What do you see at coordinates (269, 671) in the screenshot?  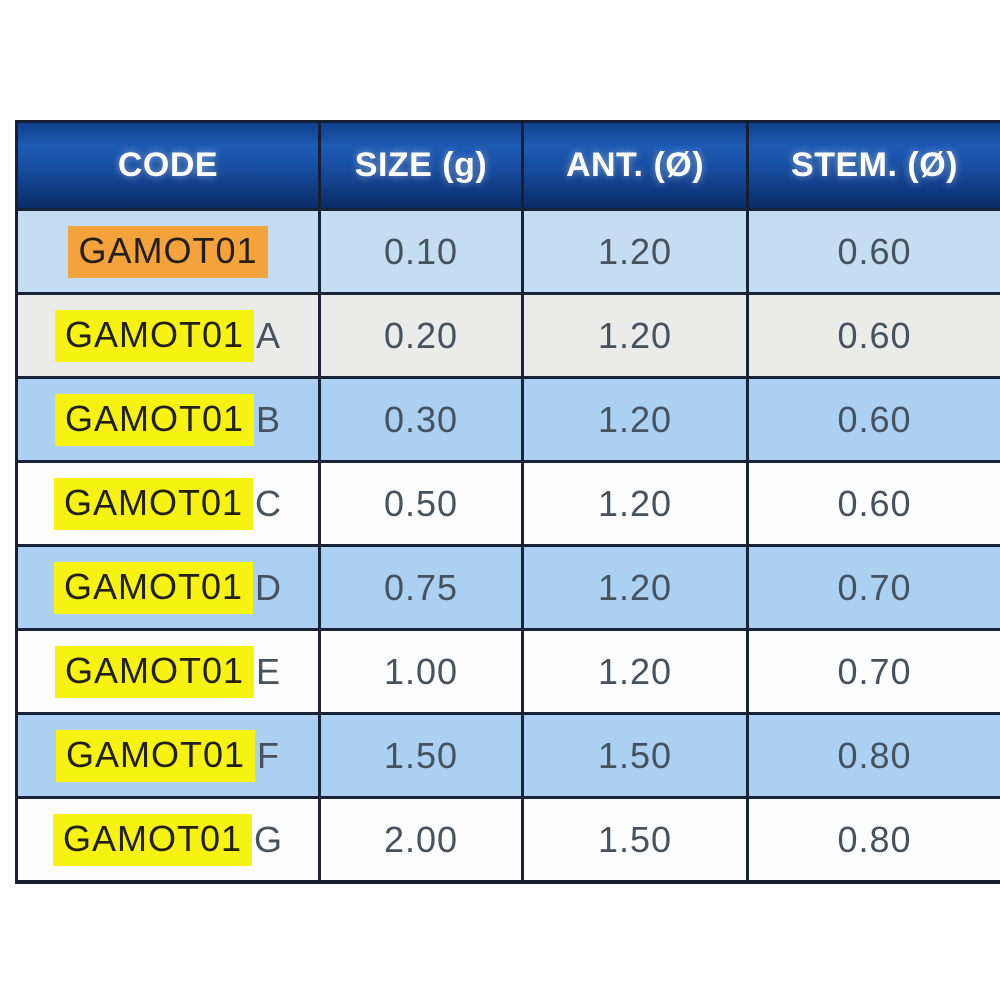 I see `code-suffix: E` at bounding box center [269, 671].